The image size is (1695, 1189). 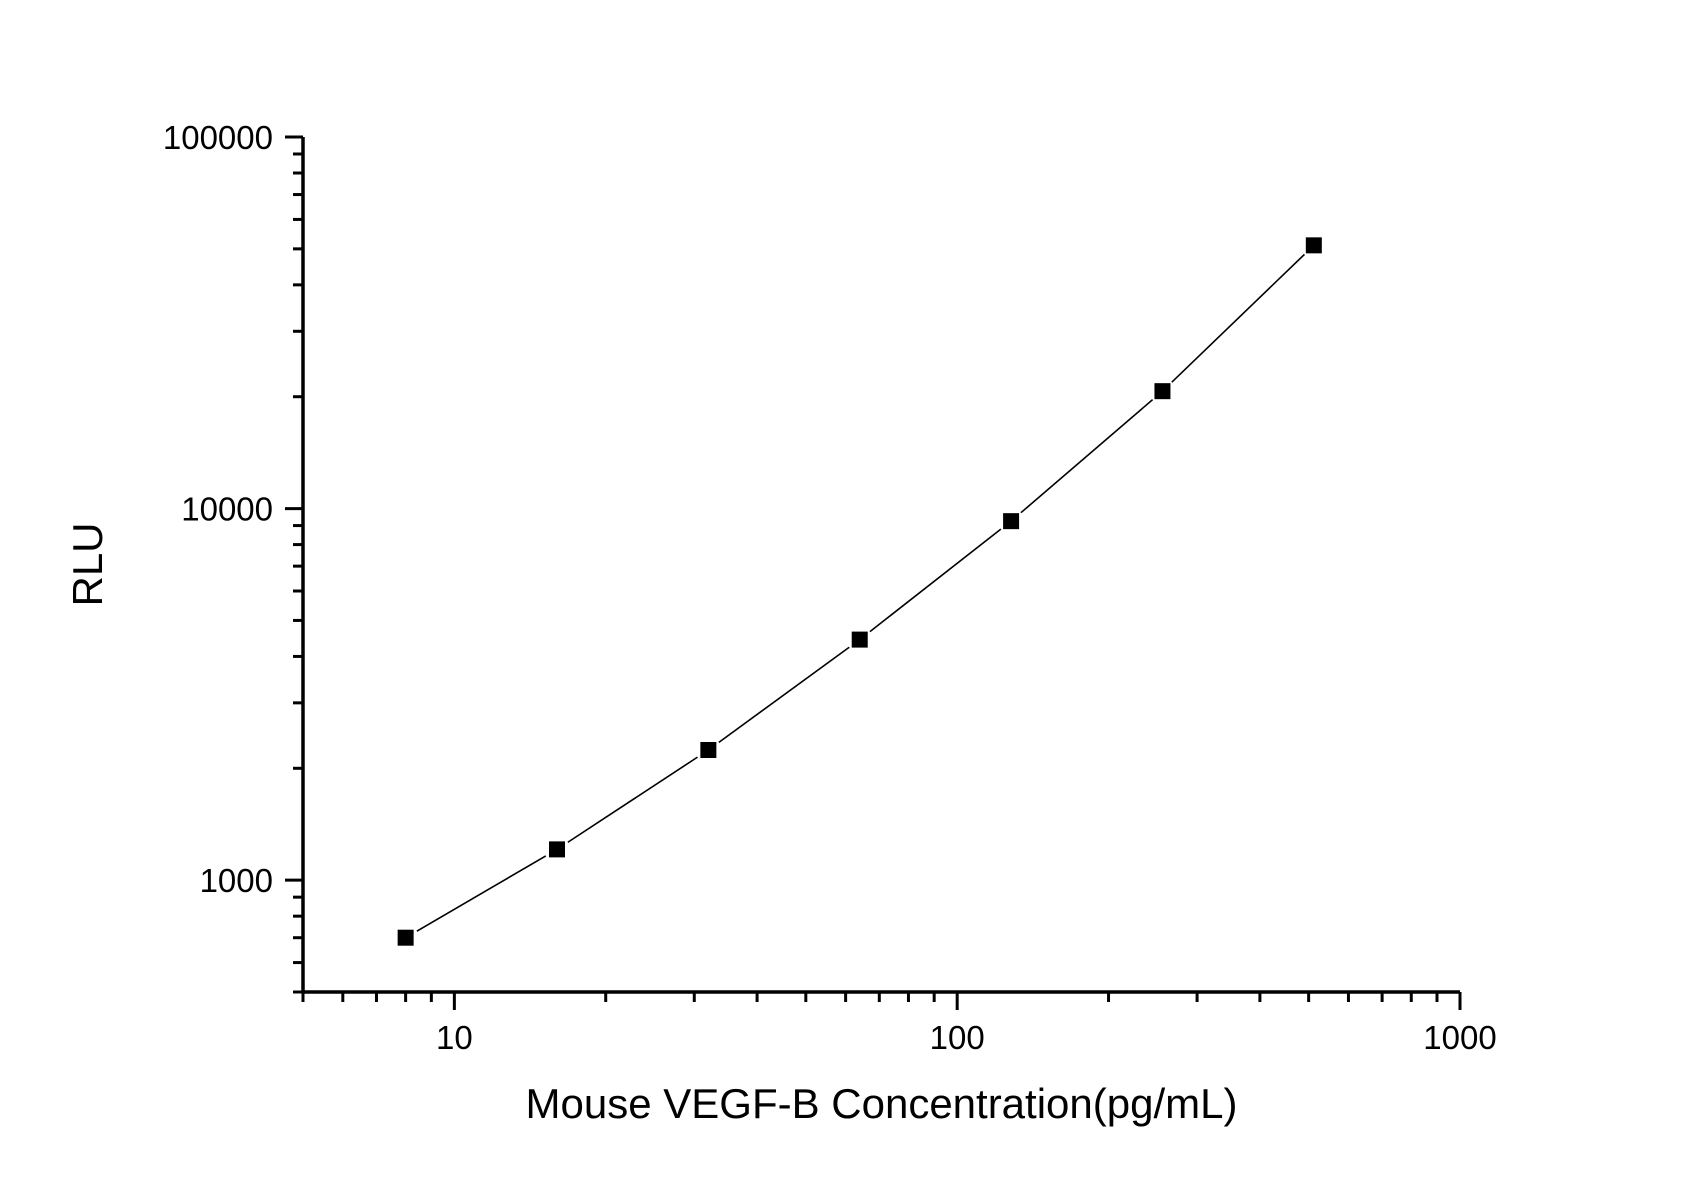 What do you see at coordinates (87, 564) in the screenshot?
I see `y-axis-title: RLU` at bounding box center [87, 564].